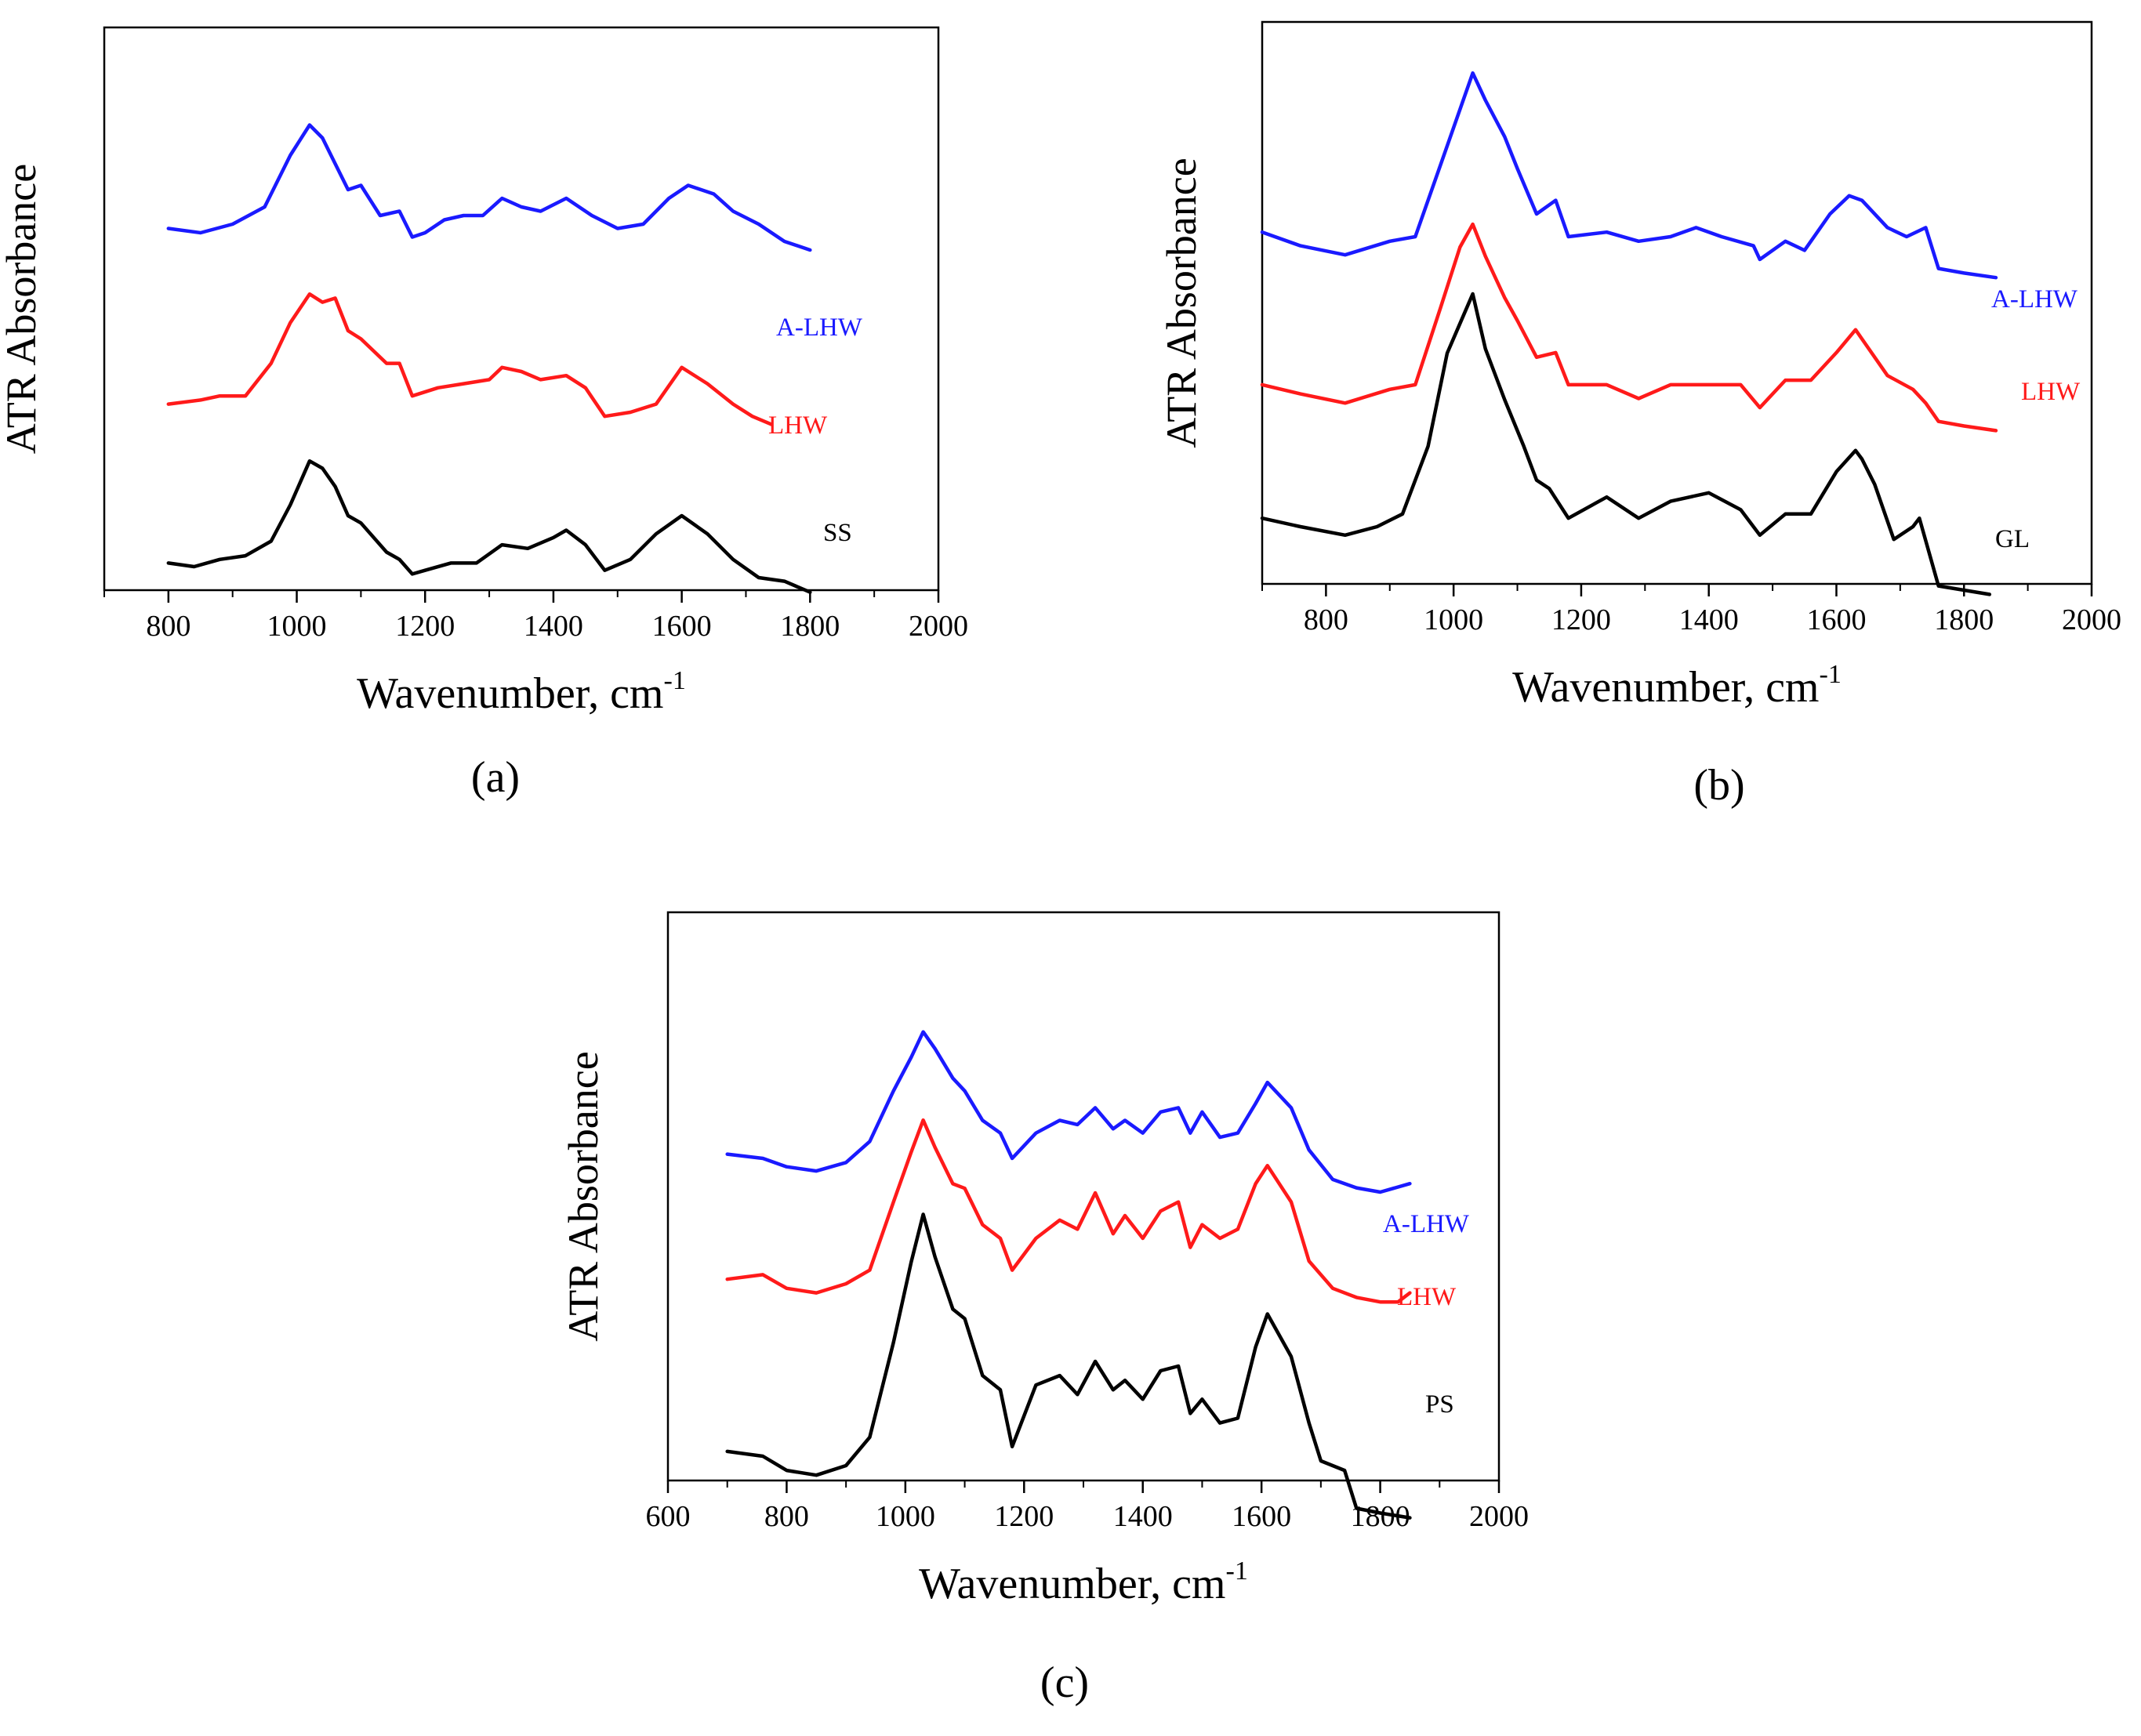 This screenshot has height=1736, width=2141. Describe the element at coordinates (1439, 1404) in the screenshot. I see `series-label-ps: PS` at that location.